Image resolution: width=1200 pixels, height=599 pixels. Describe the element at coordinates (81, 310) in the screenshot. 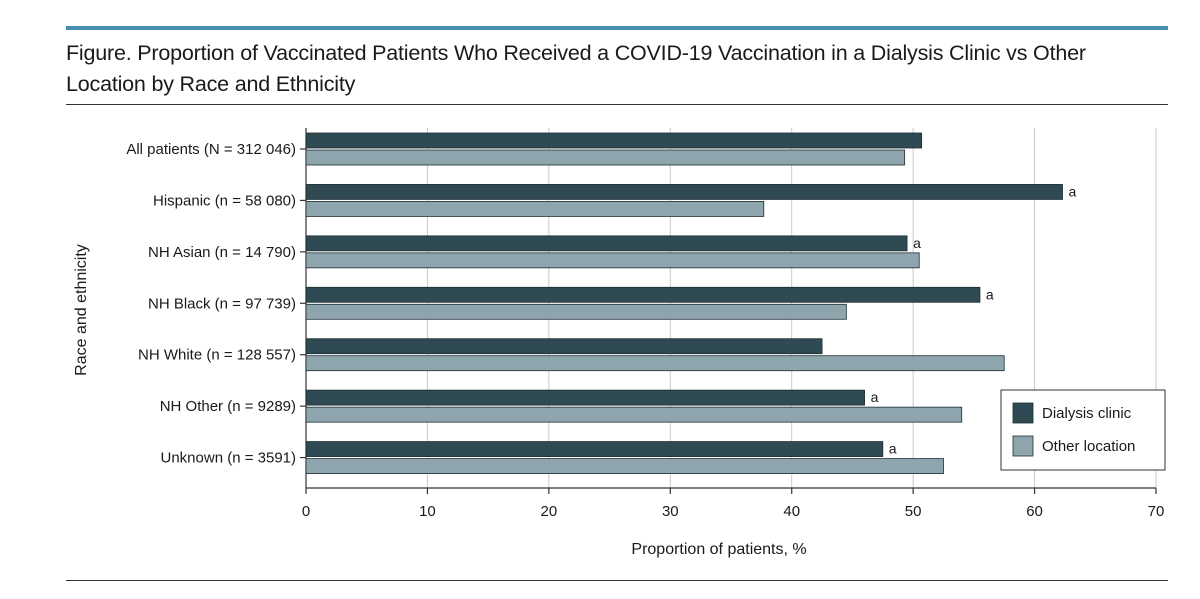

I see `y-axis-title: Race and ethnicity` at that location.